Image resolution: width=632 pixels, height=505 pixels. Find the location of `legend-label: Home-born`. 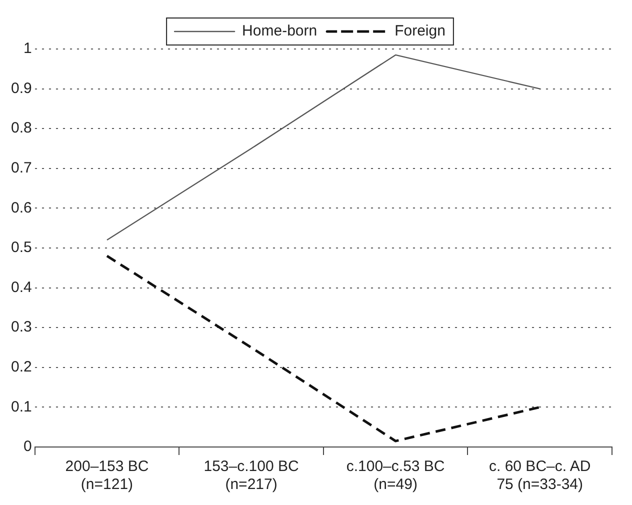

legend-label: Home-born is located at coordinates (280, 31).